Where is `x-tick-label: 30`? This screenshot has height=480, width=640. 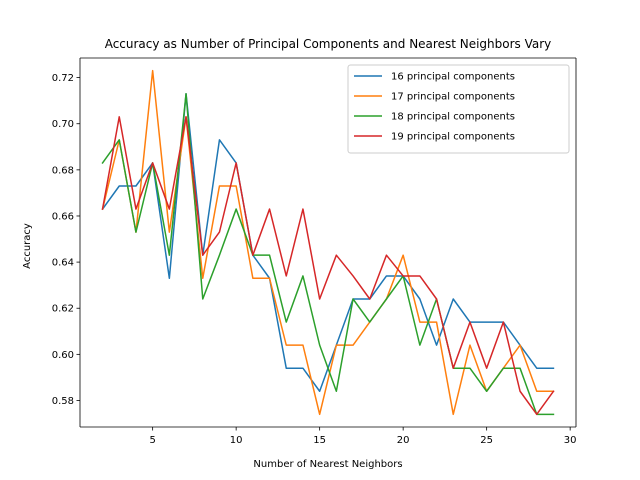
x-tick-label: 30 is located at coordinates (570, 440).